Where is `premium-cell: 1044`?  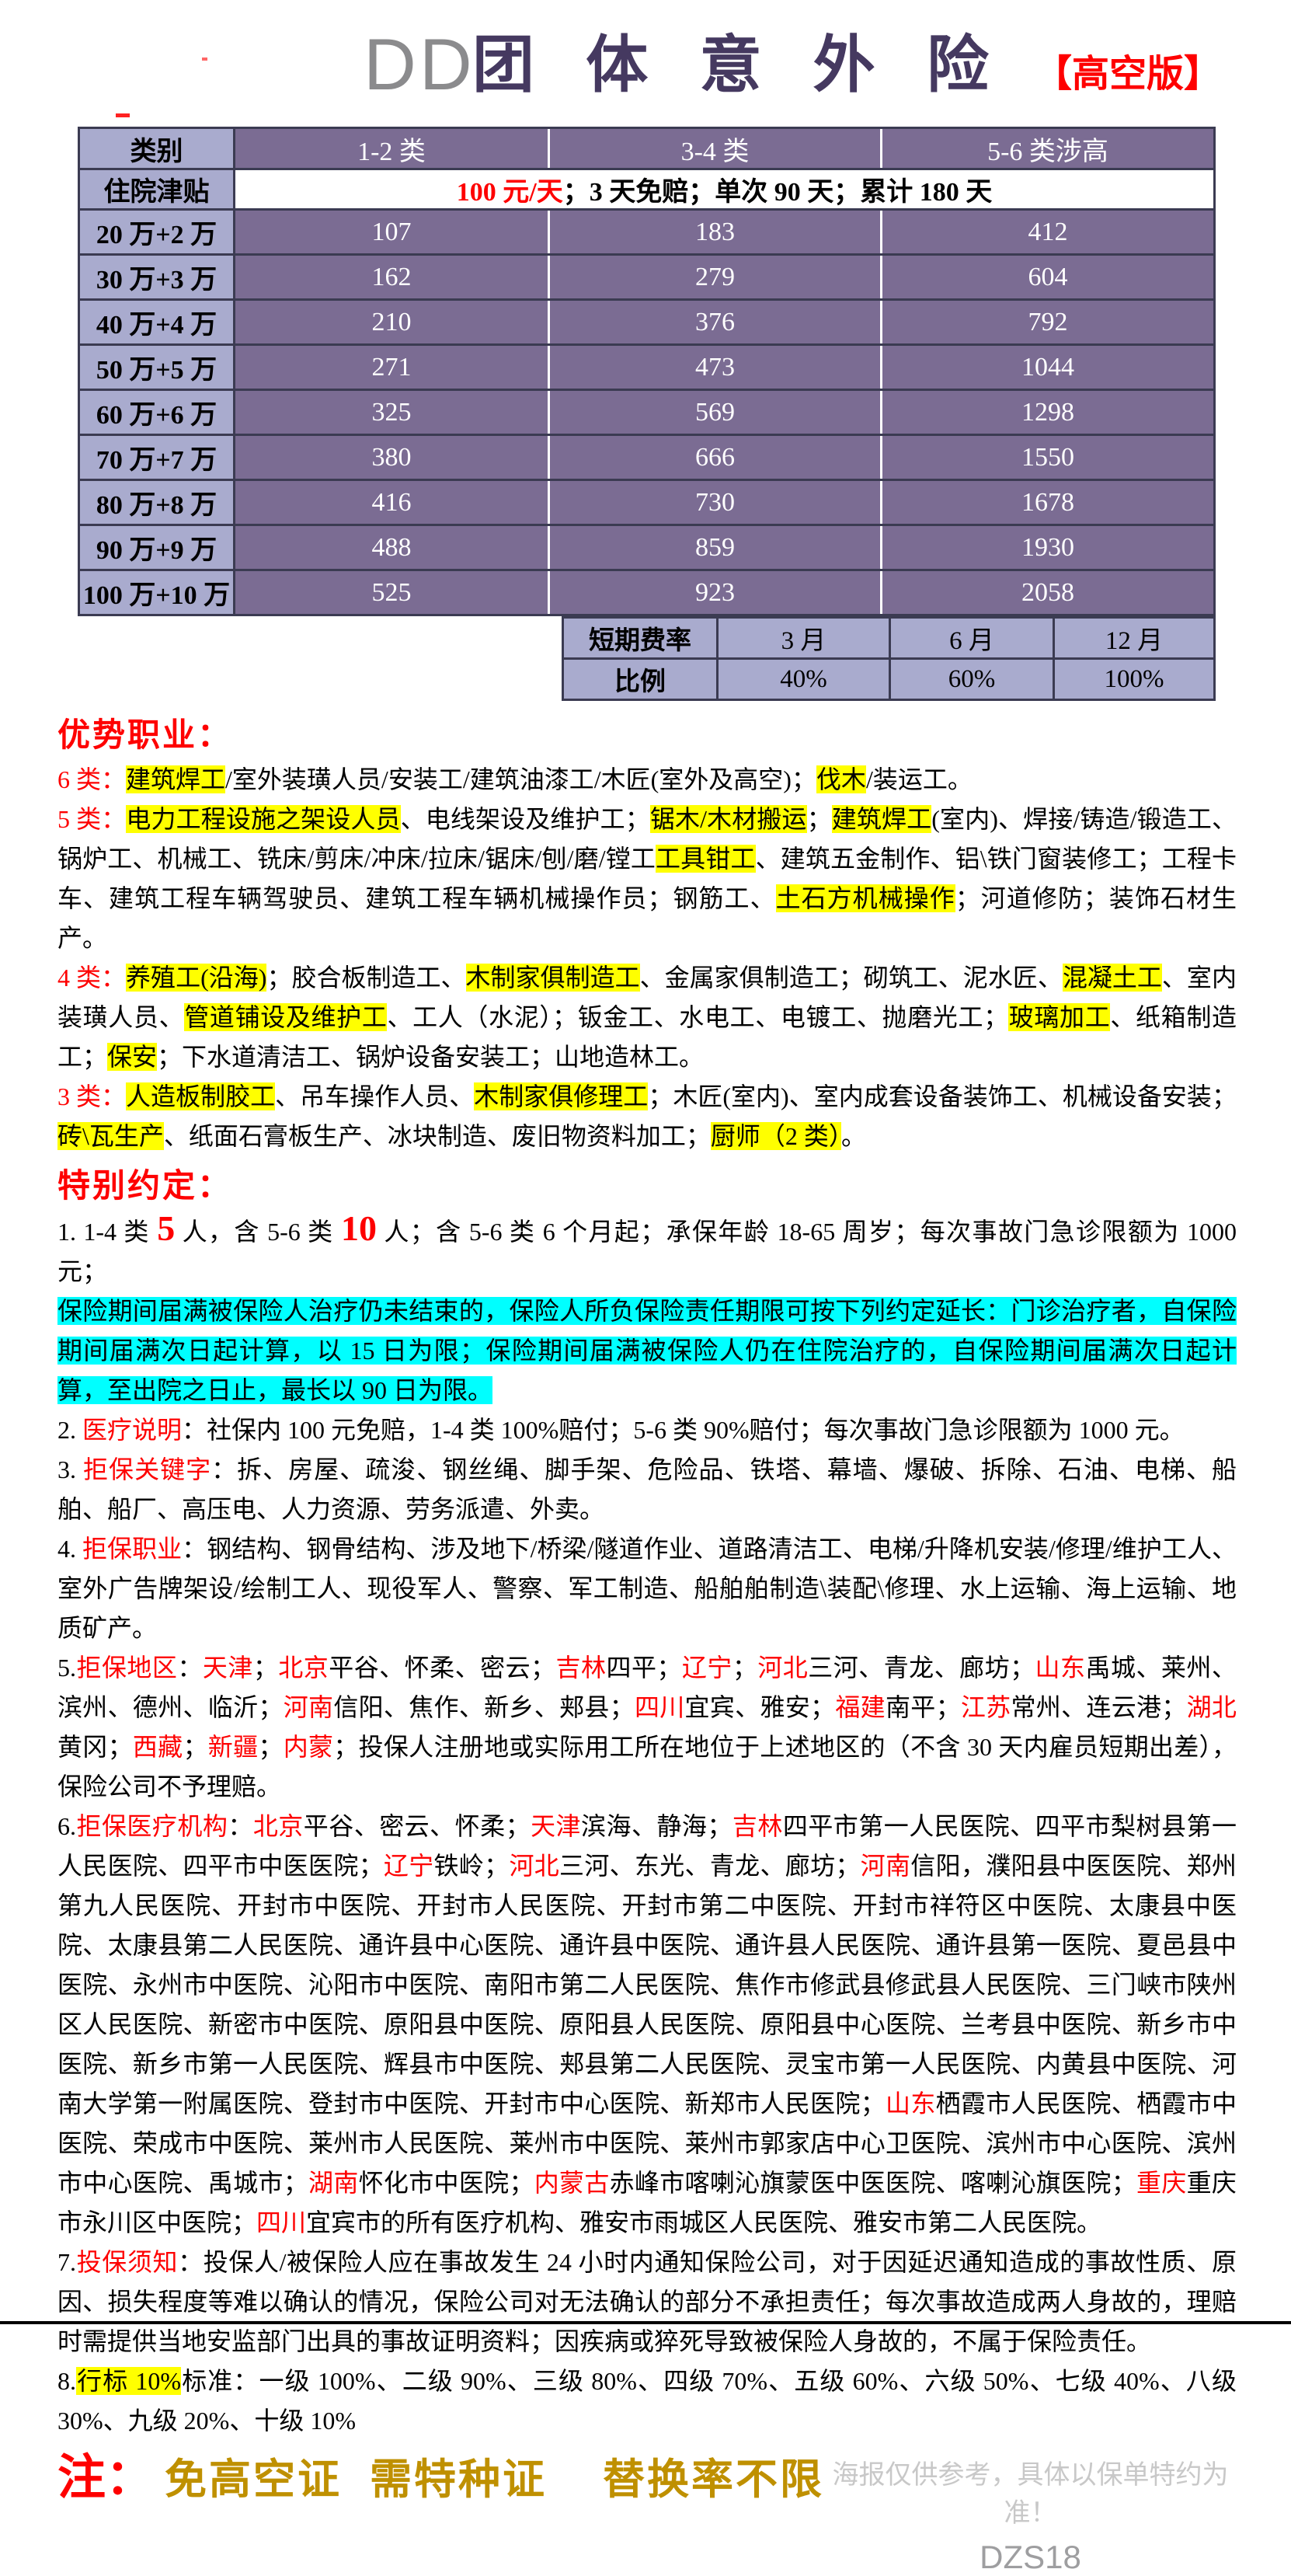 premium-cell: 1044 is located at coordinates (1047, 367).